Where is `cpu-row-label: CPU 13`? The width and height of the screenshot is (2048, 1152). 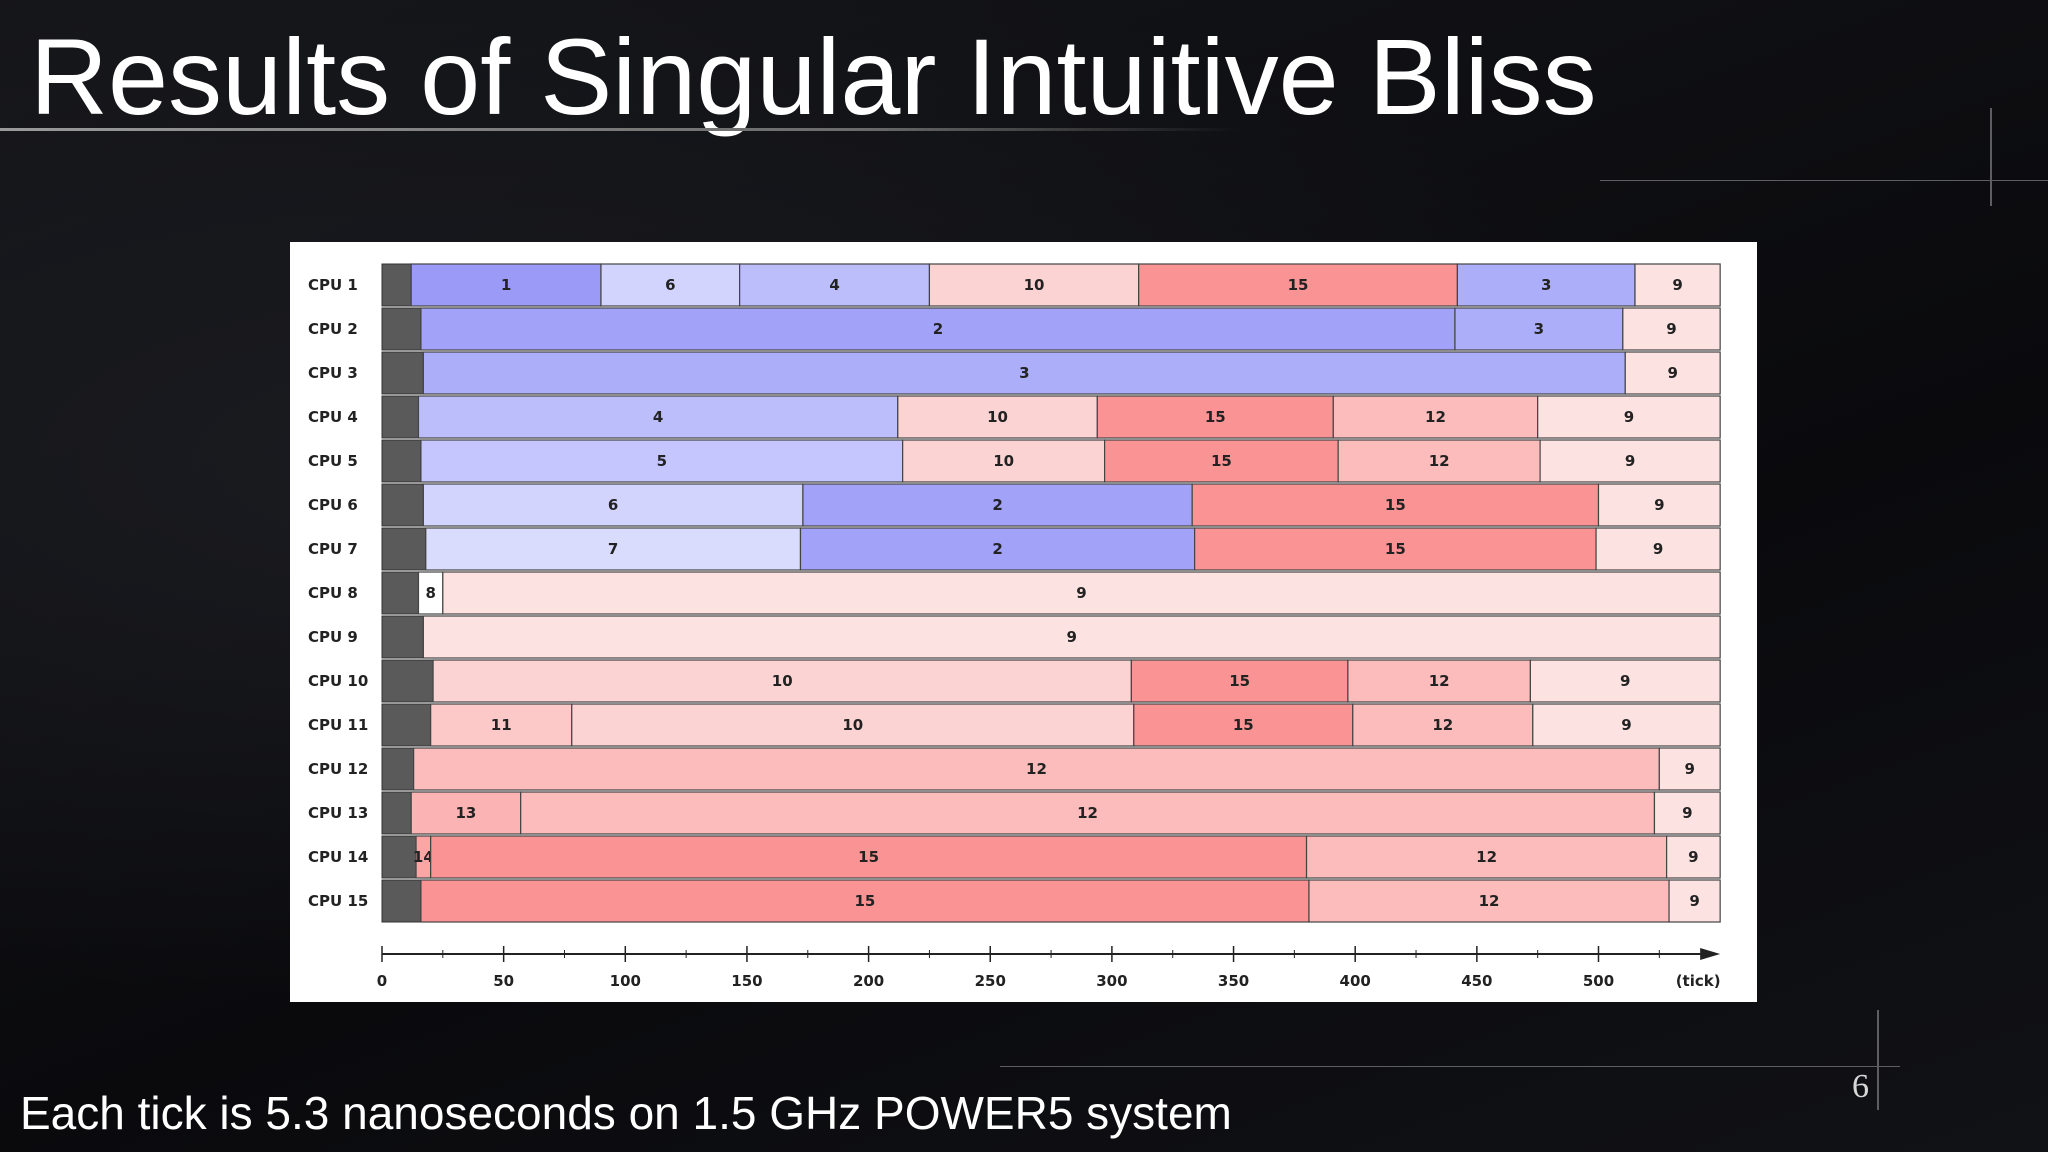 cpu-row-label: CPU 13 is located at coordinates (338, 813).